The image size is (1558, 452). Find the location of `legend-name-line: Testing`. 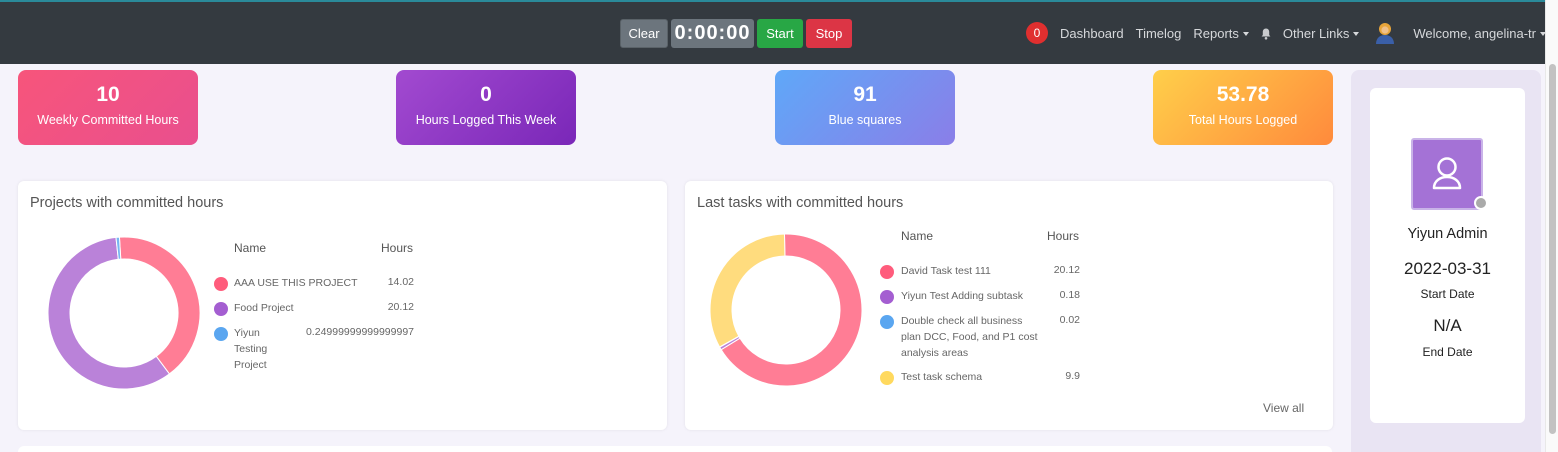

legend-name-line: Testing is located at coordinates (251, 349).